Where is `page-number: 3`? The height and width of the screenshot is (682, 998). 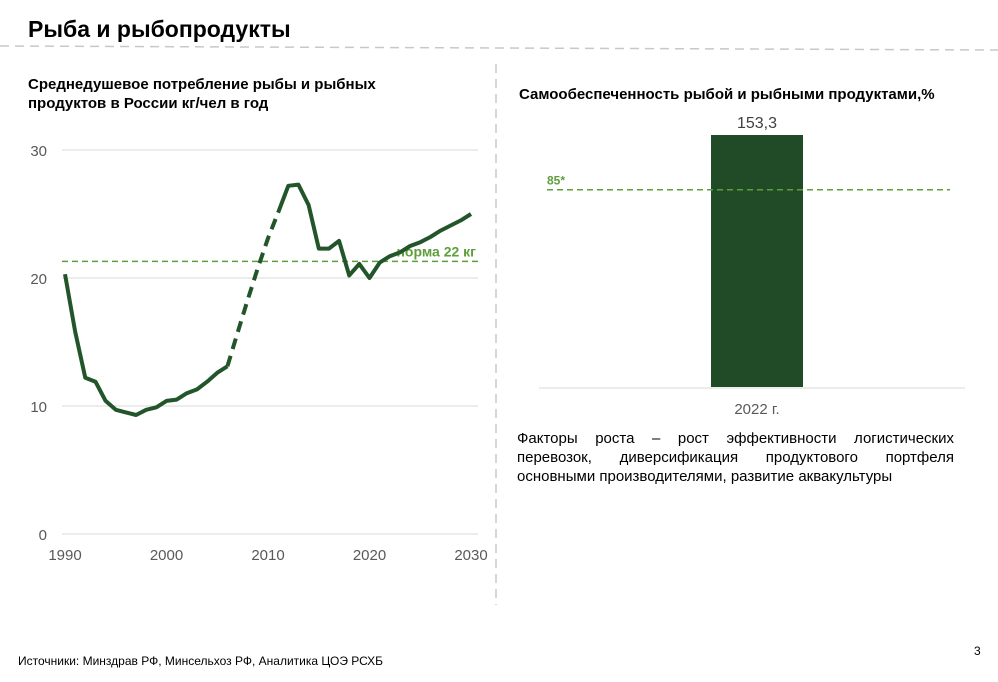 page-number: 3 is located at coordinates (977, 651).